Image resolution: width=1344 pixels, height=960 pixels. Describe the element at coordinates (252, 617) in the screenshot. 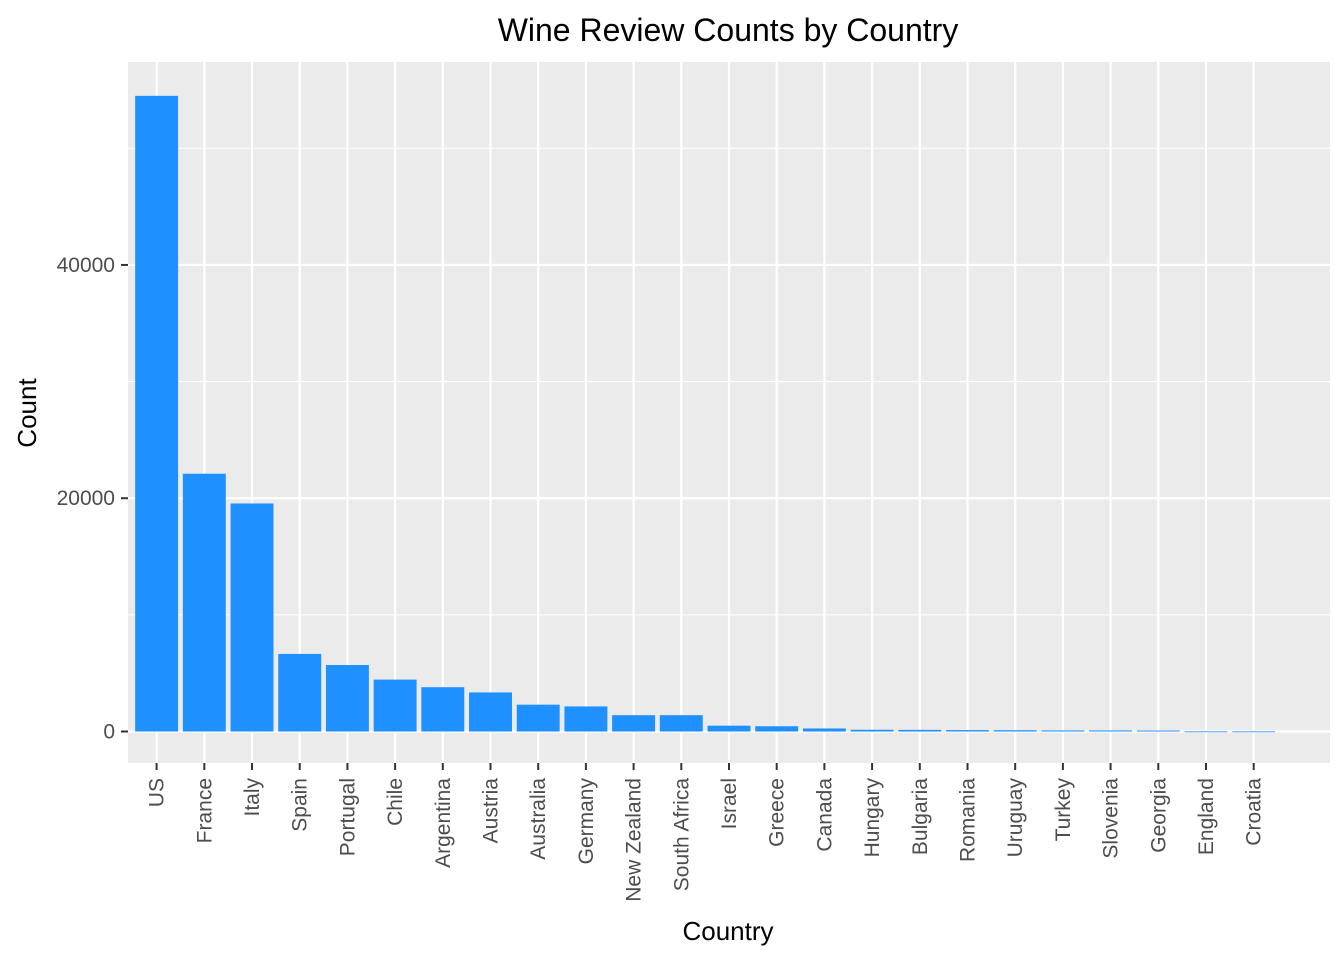

I see `bar-italy` at that location.